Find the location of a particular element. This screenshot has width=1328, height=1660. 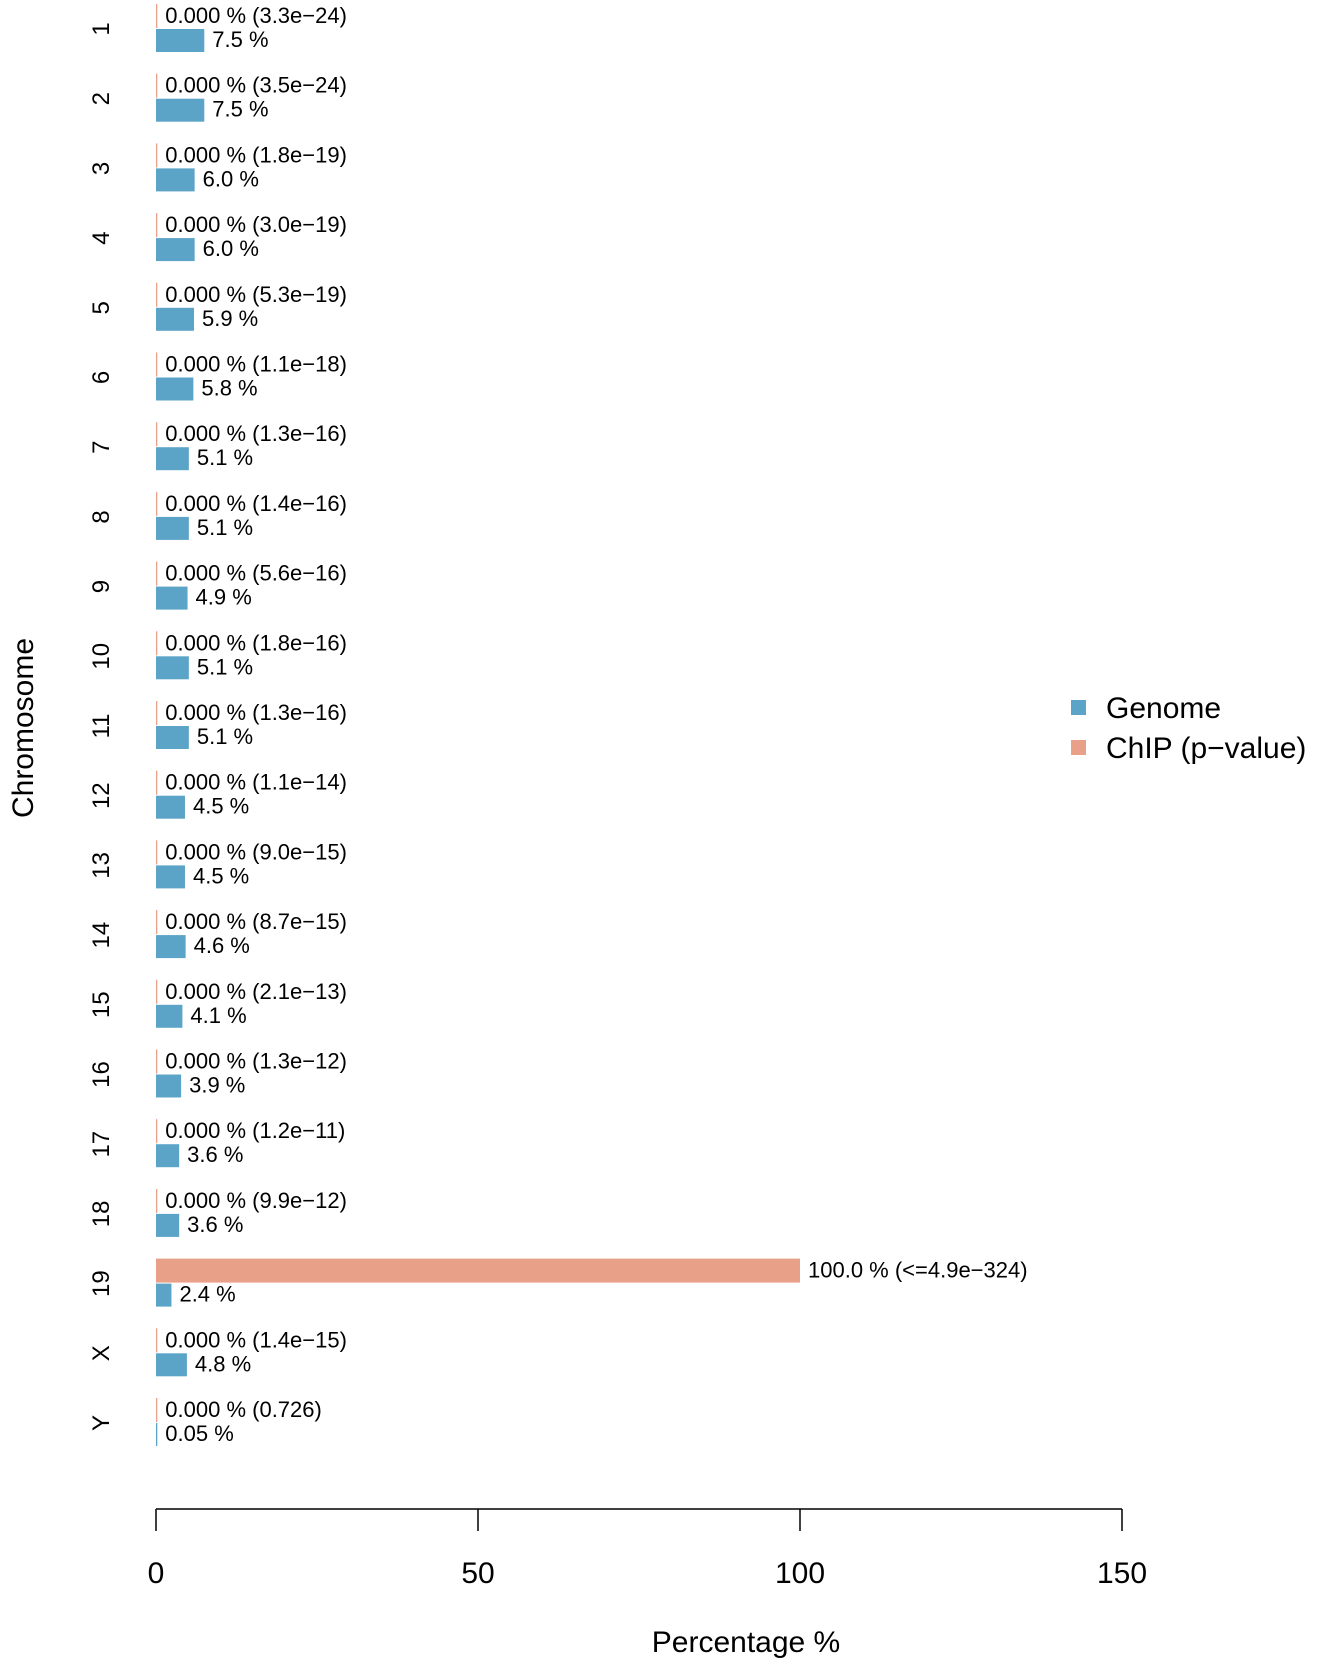

category-label-9: 9 is located at coordinates (101, 586).